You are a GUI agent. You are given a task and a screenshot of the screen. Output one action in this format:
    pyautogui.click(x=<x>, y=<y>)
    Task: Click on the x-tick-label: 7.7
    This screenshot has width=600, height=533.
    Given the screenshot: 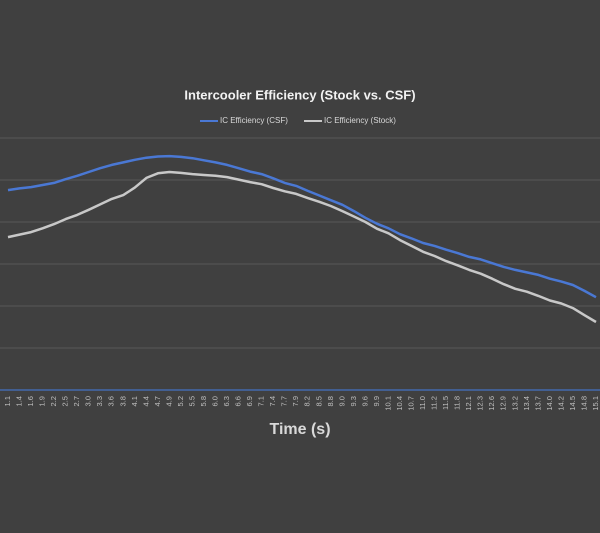 What is the action you would take?
    pyautogui.click(x=284, y=401)
    